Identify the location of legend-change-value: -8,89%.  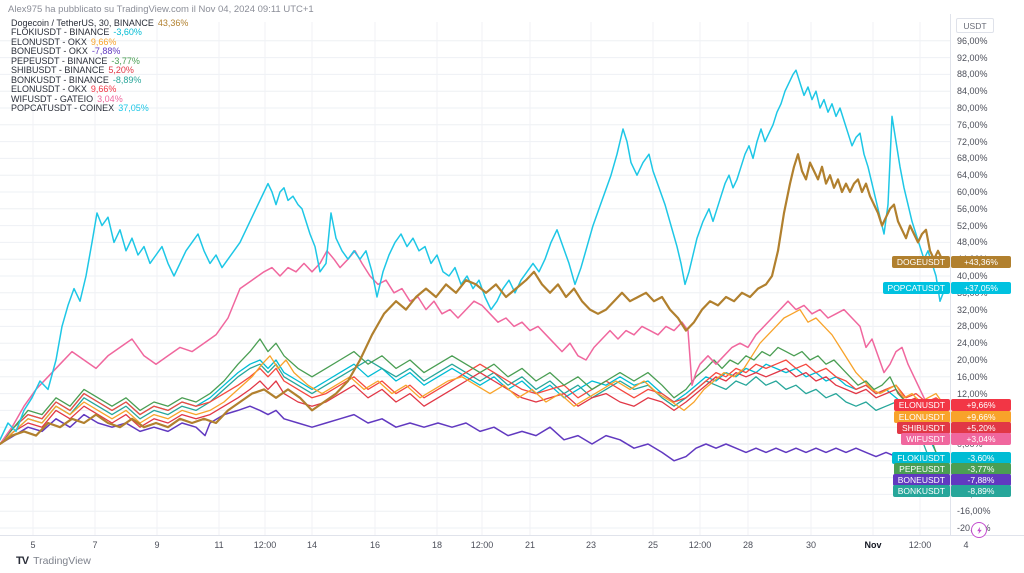
(127, 79).